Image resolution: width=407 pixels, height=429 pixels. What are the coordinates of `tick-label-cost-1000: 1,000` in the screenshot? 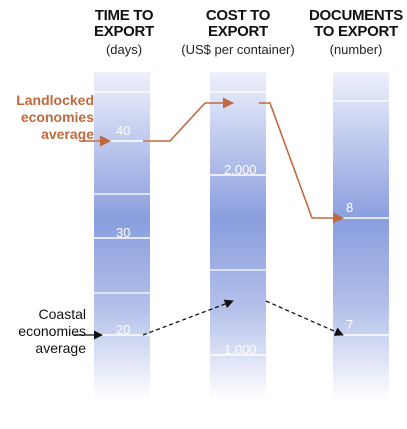 It's located at (240, 349).